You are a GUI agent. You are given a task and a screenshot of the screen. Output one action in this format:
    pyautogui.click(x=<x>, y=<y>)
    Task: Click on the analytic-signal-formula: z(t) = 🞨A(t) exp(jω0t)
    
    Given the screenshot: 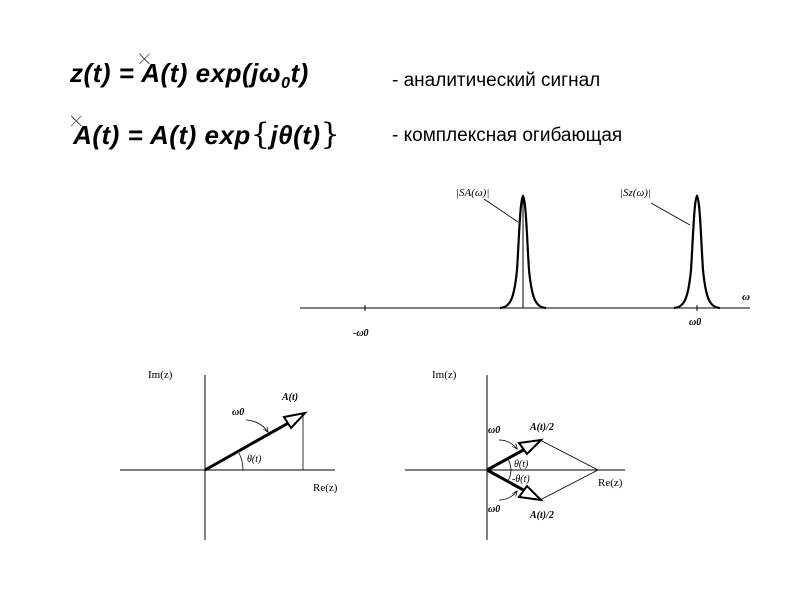 What is the action you would take?
    pyautogui.click(x=189, y=70)
    